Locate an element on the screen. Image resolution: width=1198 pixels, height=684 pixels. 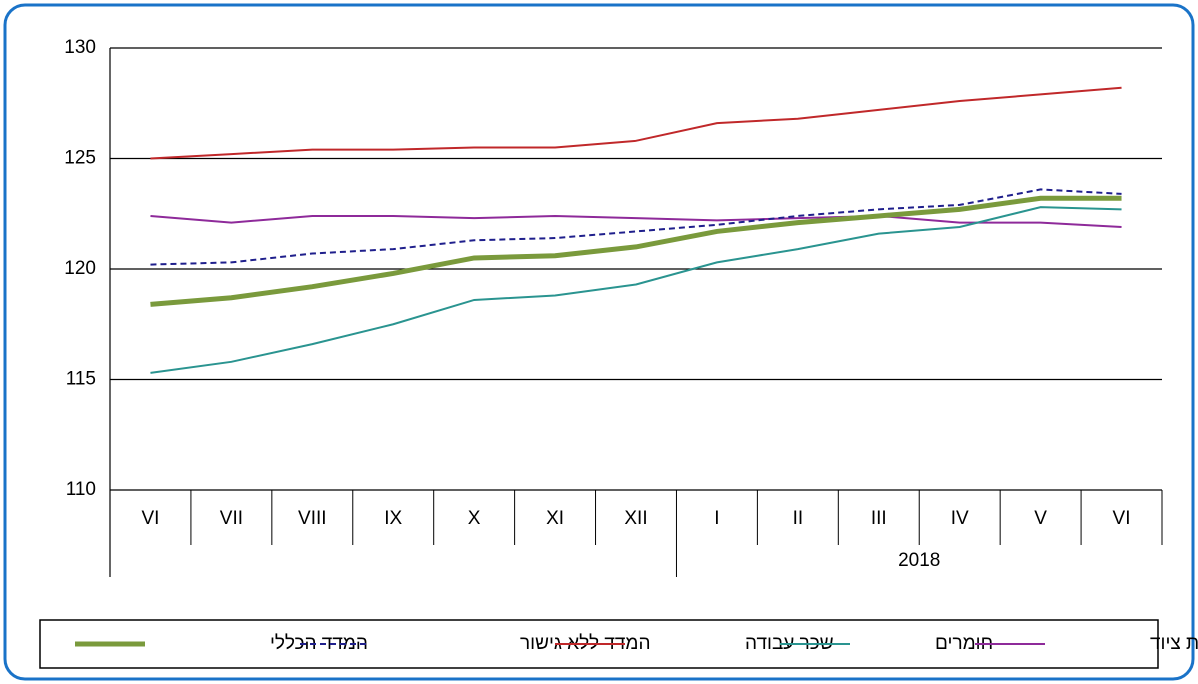
x-tick-label: VII is located at coordinates (231, 518).